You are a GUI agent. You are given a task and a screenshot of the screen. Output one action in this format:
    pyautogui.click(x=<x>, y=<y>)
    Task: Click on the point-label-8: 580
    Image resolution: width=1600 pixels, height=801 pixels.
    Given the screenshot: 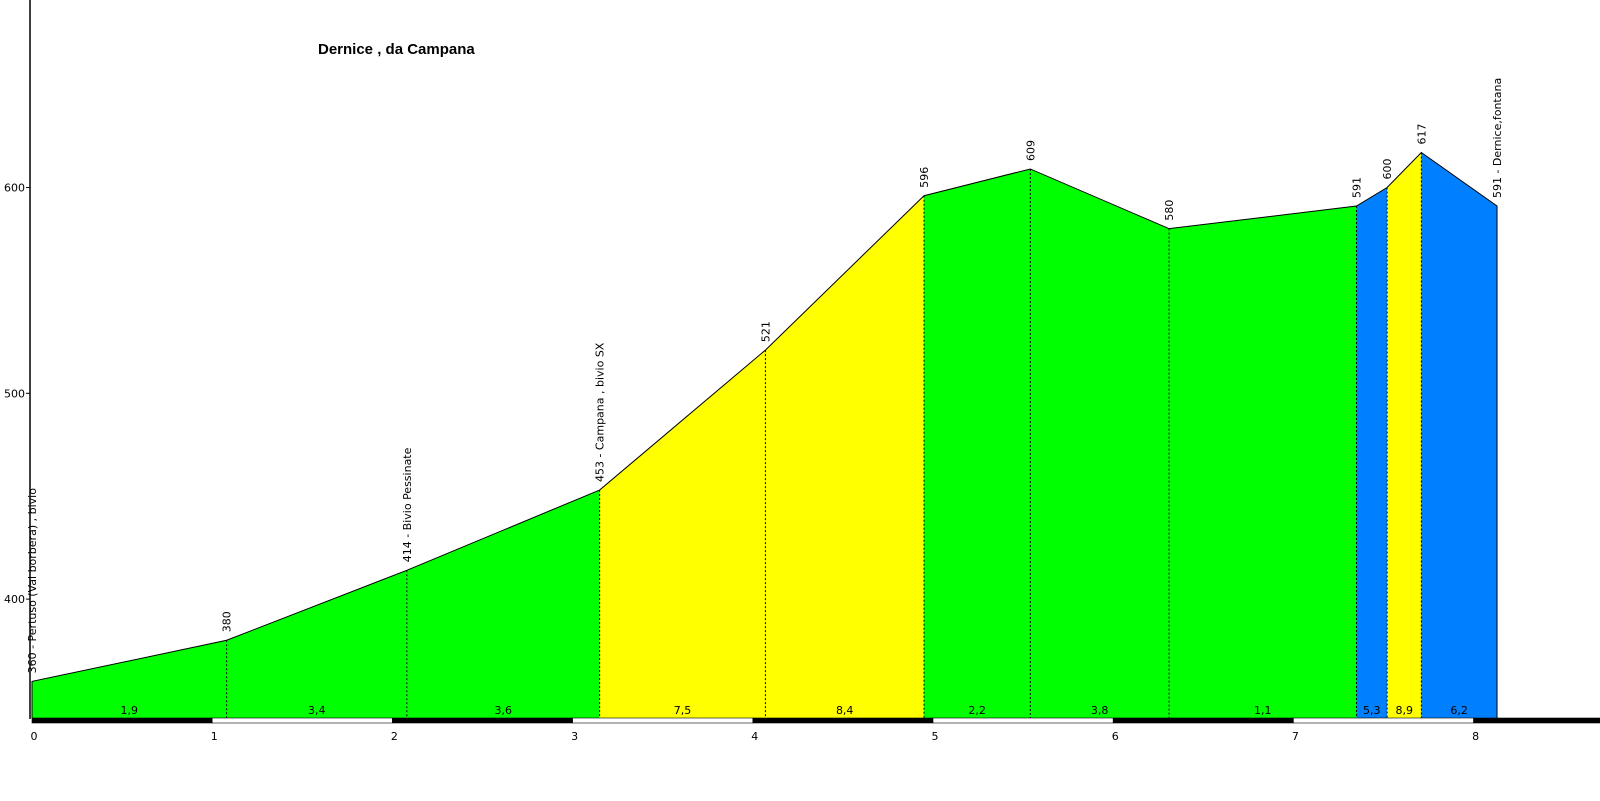 What is the action you would take?
    pyautogui.click(x=1169, y=210)
    